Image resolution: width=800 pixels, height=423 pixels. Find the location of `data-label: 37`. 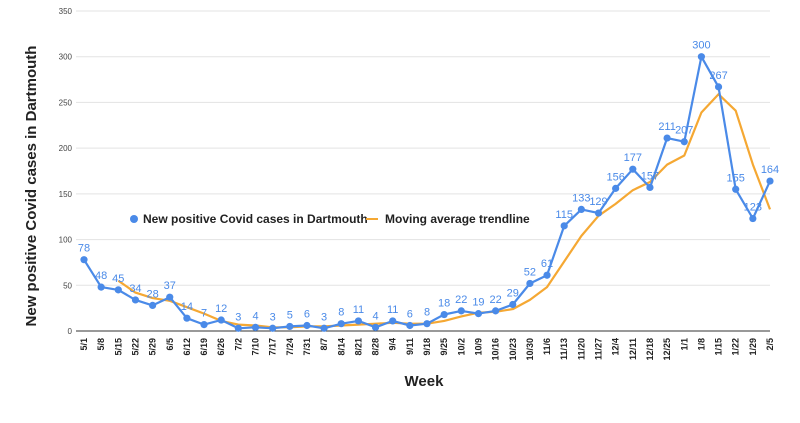

data-label: 37 is located at coordinates (170, 286).